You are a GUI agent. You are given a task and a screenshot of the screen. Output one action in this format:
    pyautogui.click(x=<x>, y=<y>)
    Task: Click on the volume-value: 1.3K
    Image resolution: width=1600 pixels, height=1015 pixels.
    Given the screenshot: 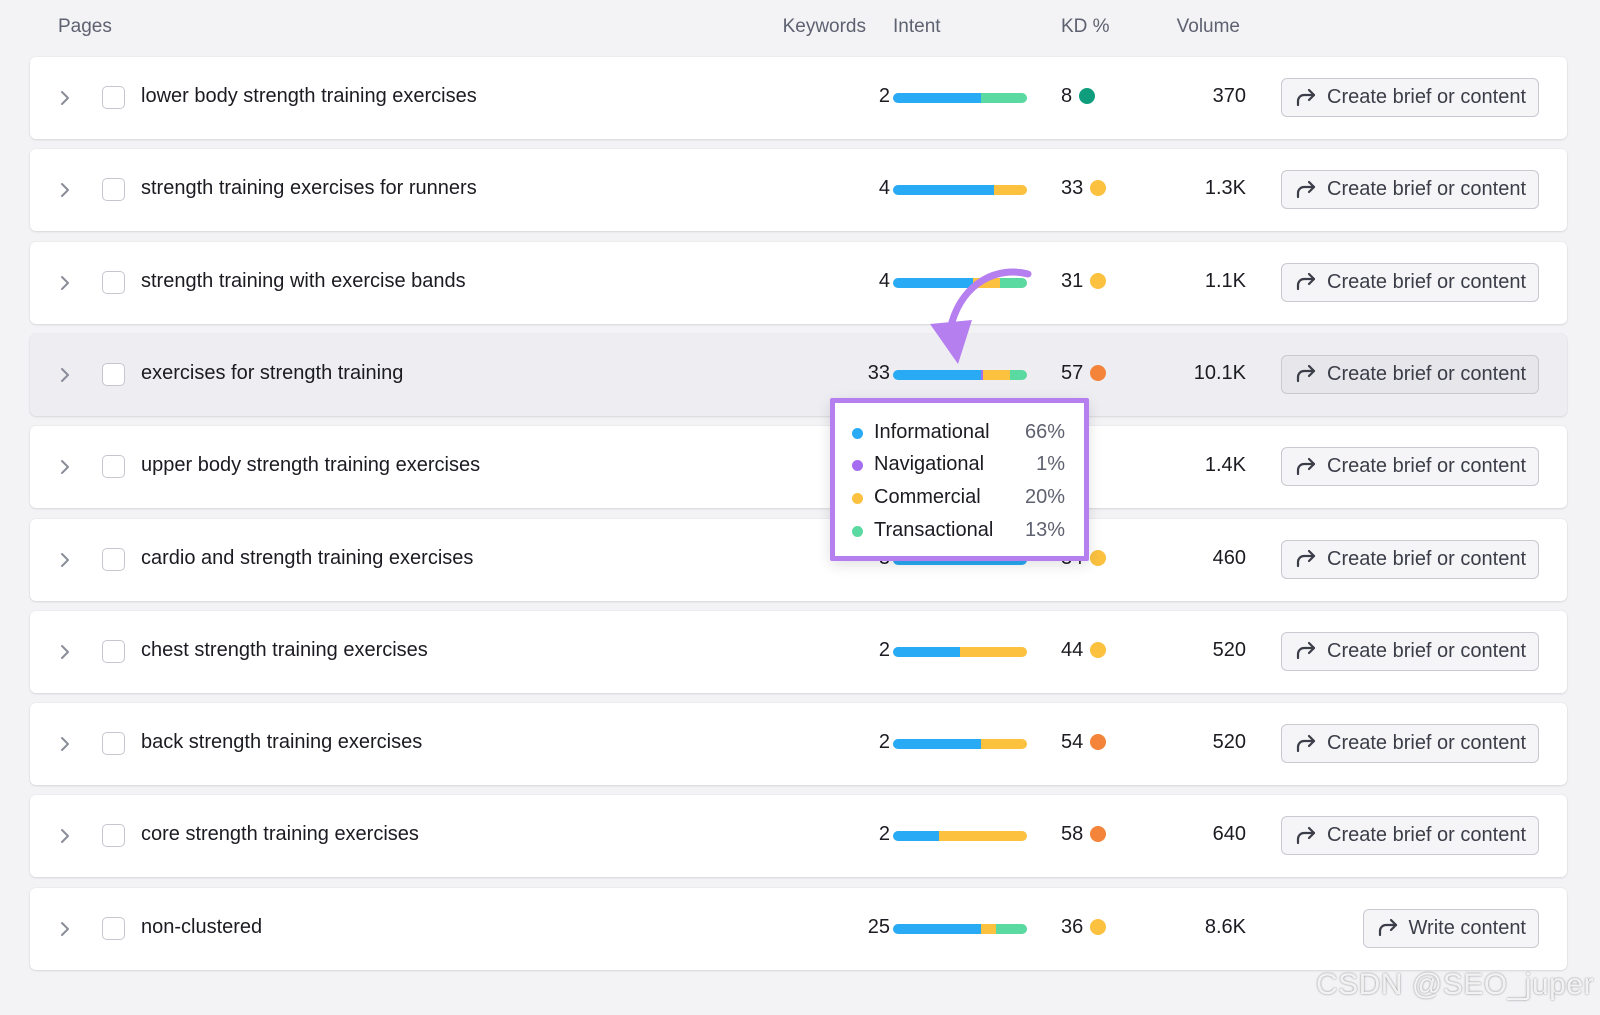 What is the action you would take?
    pyautogui.click(x=1225, y=188)
    